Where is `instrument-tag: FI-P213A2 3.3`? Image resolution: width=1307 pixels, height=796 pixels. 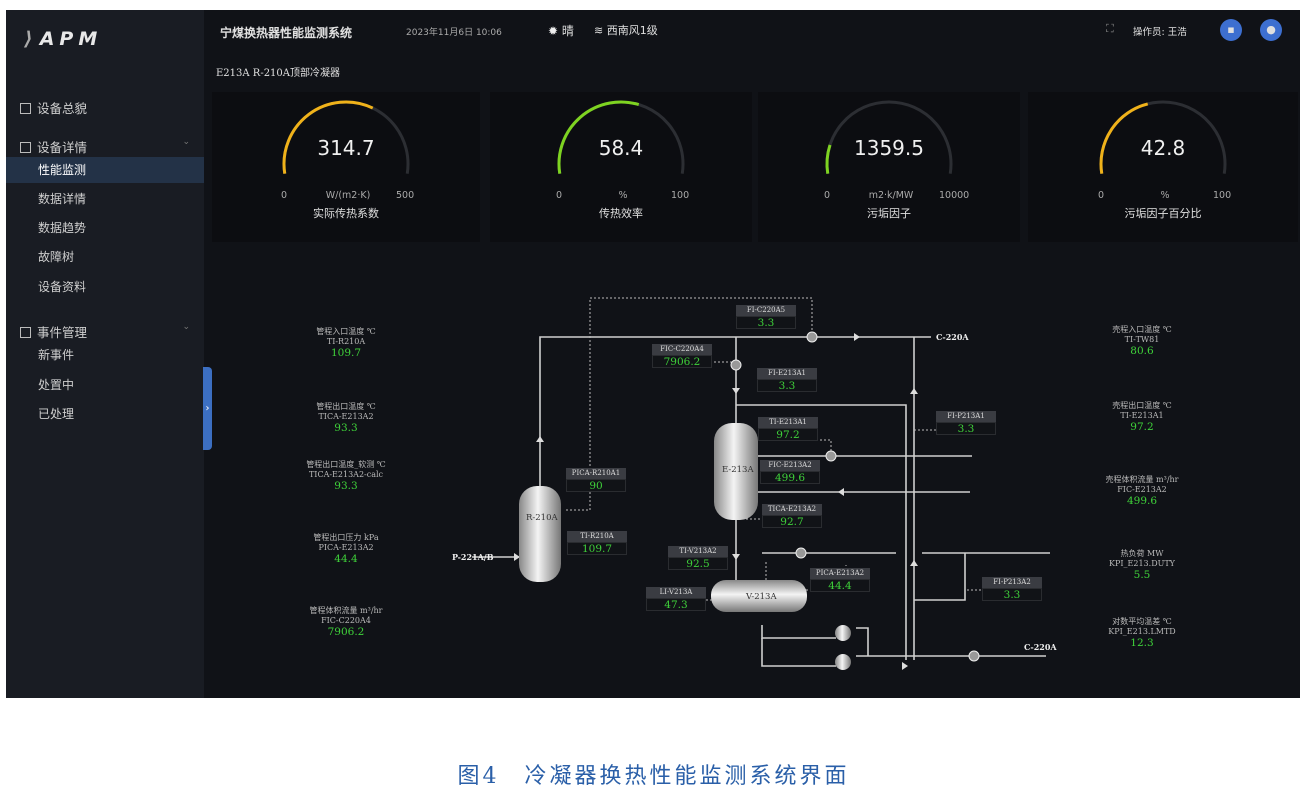 instrument-tag: FI-P213A2 3.3 is located at coordinates (1012, 589).